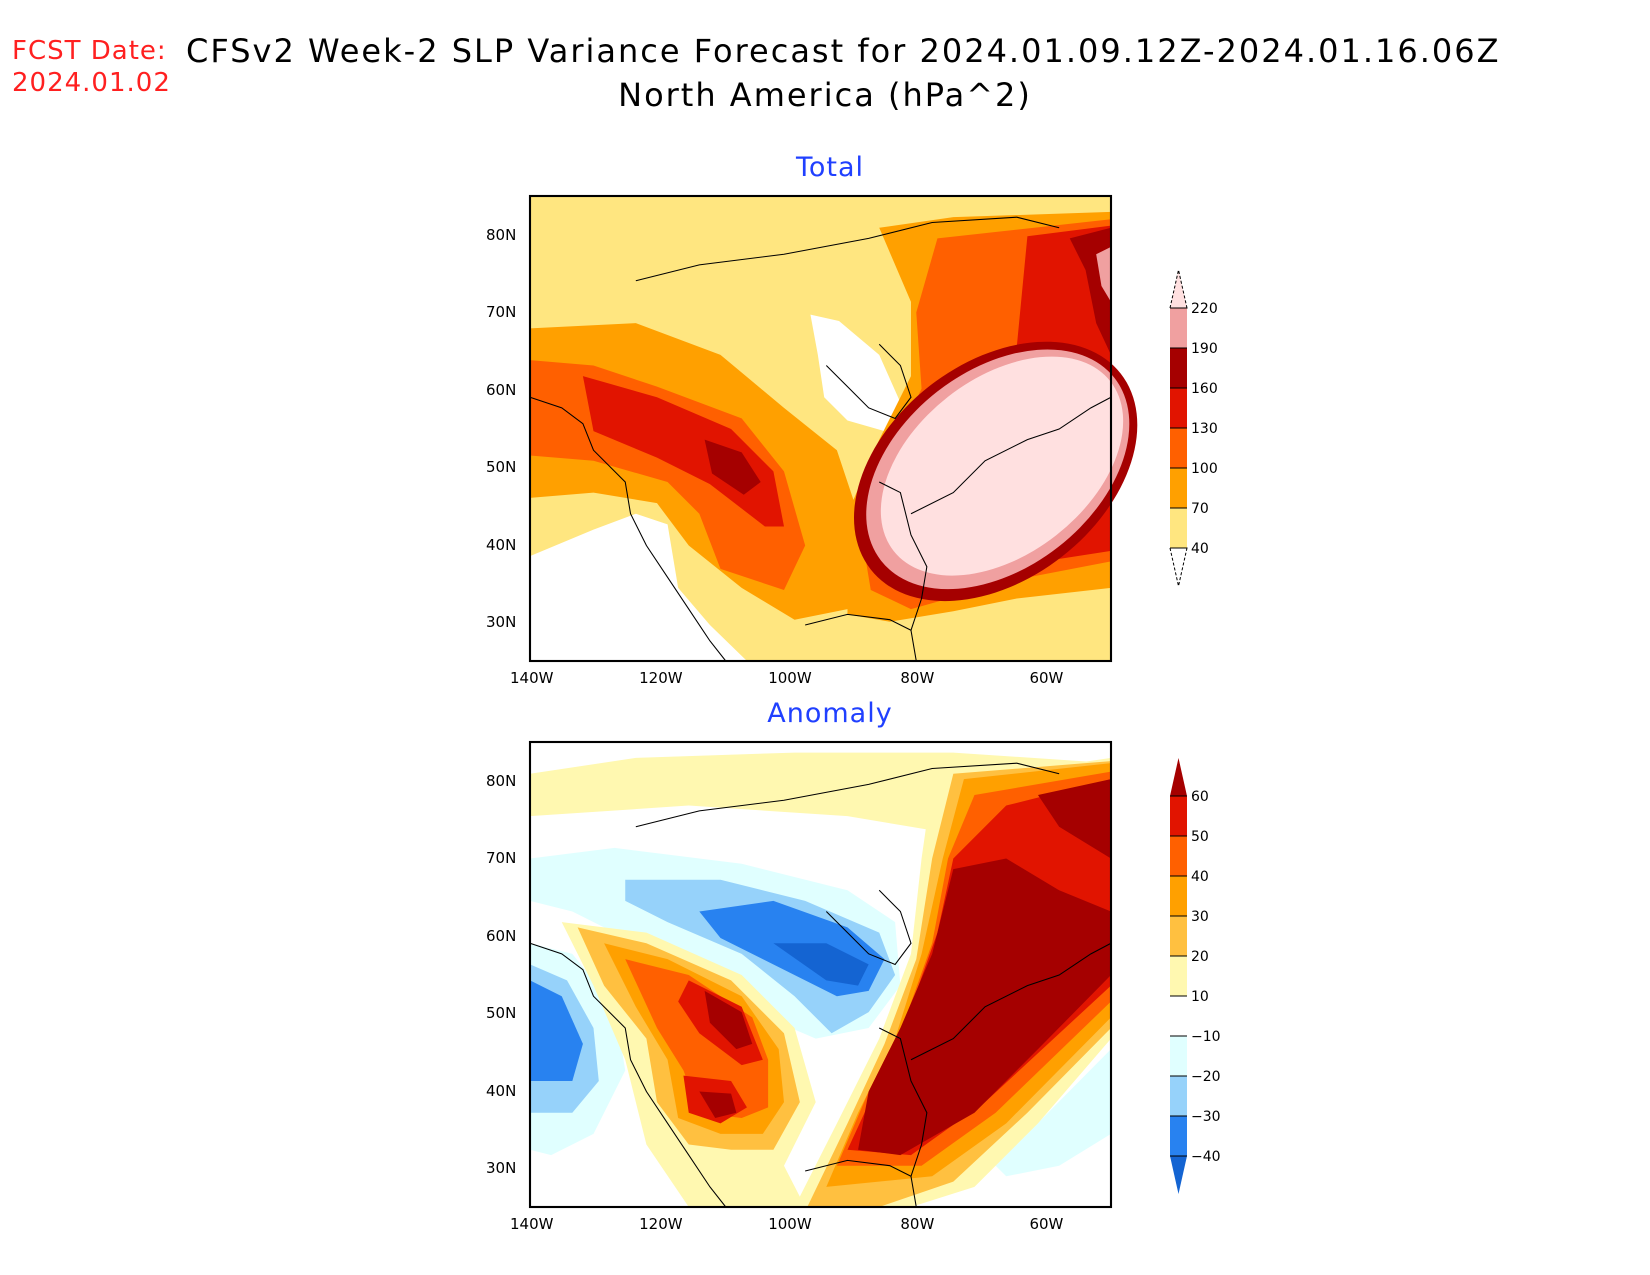 Image resolution: width=1650 pixels, height=1275 pixels. I want to click on colorbar-label: 70, so click(1200, 509).